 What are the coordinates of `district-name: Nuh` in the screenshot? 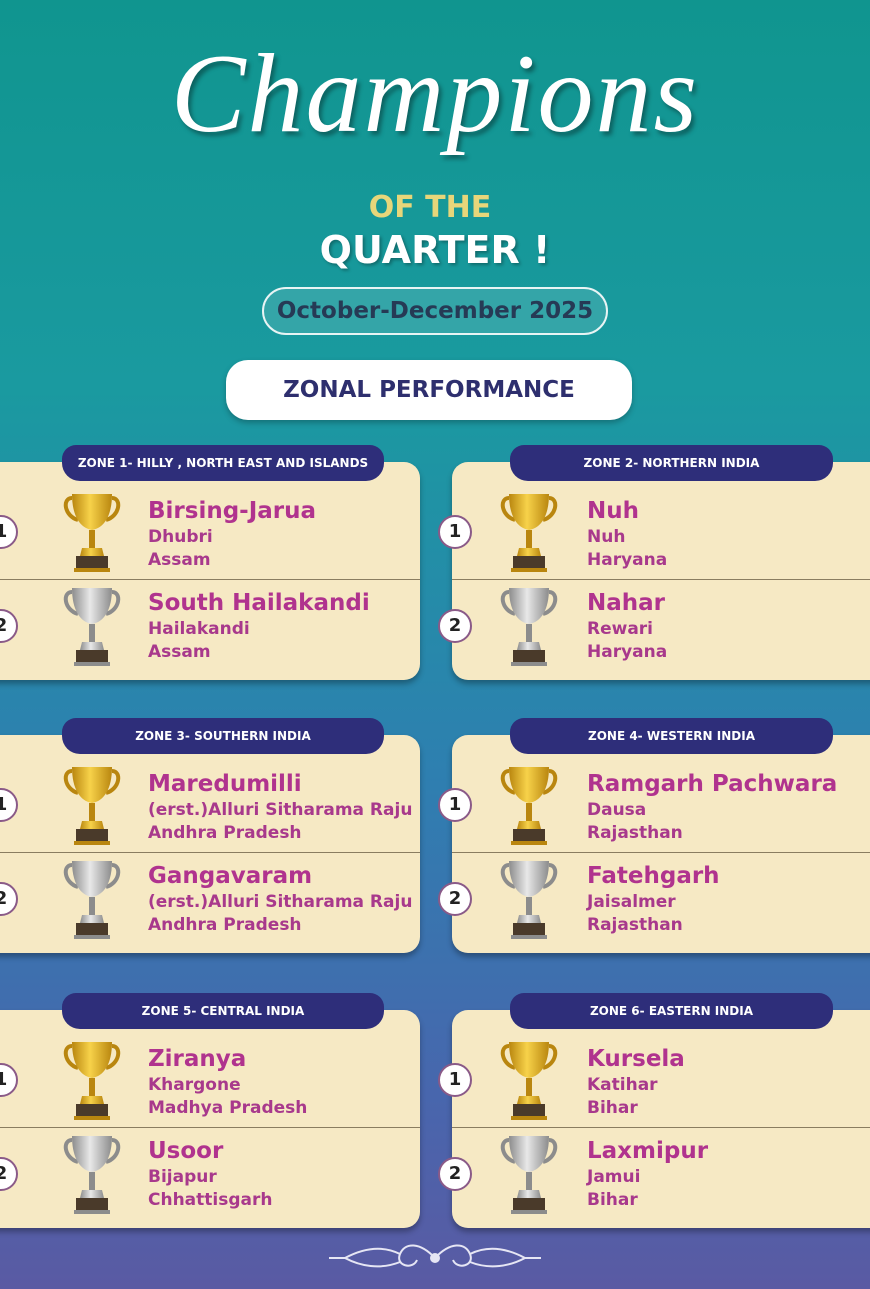 It's located at (606, 537).